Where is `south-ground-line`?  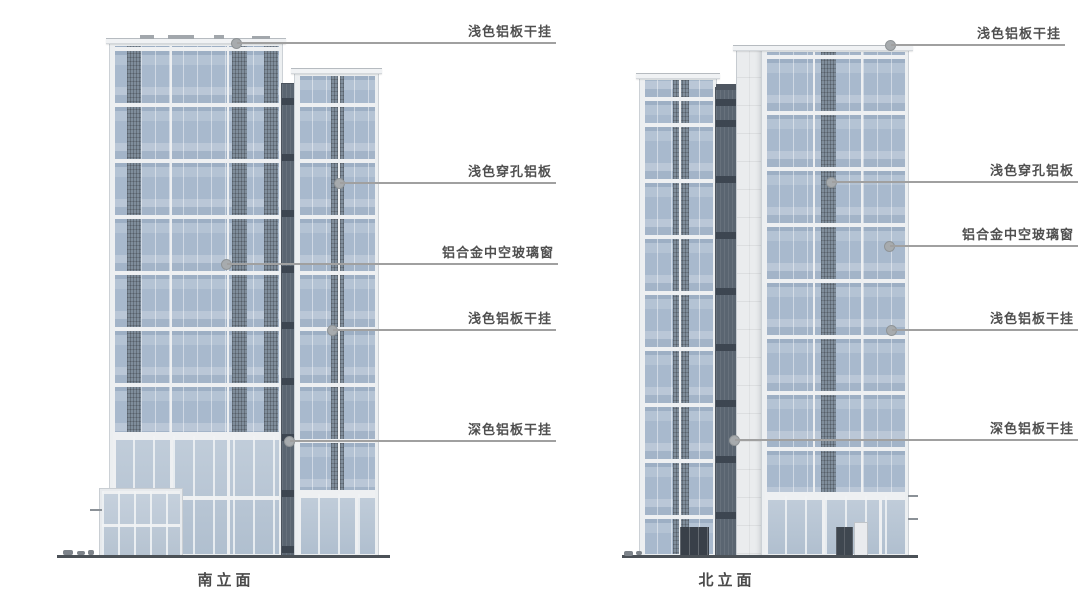 south-ground-line is located at coordinates (223, 556).